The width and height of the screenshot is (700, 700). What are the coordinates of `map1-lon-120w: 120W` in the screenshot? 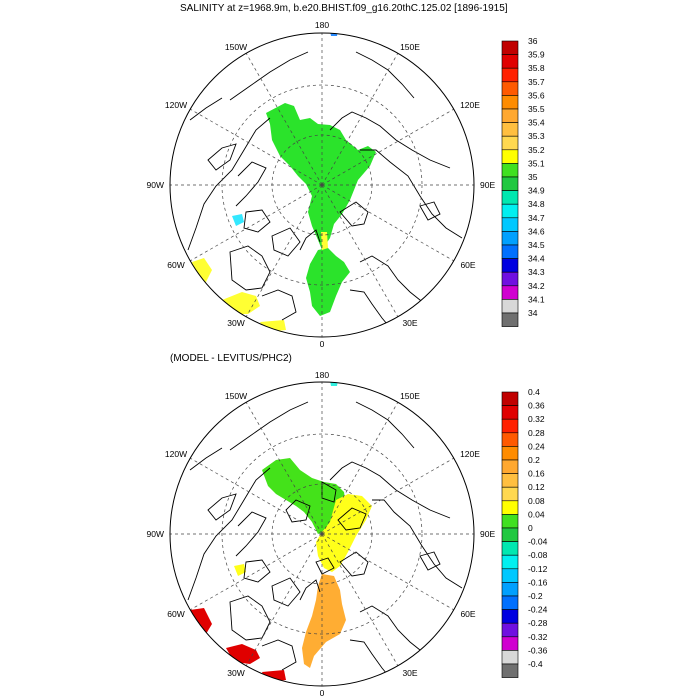 It's located at (176, 105).